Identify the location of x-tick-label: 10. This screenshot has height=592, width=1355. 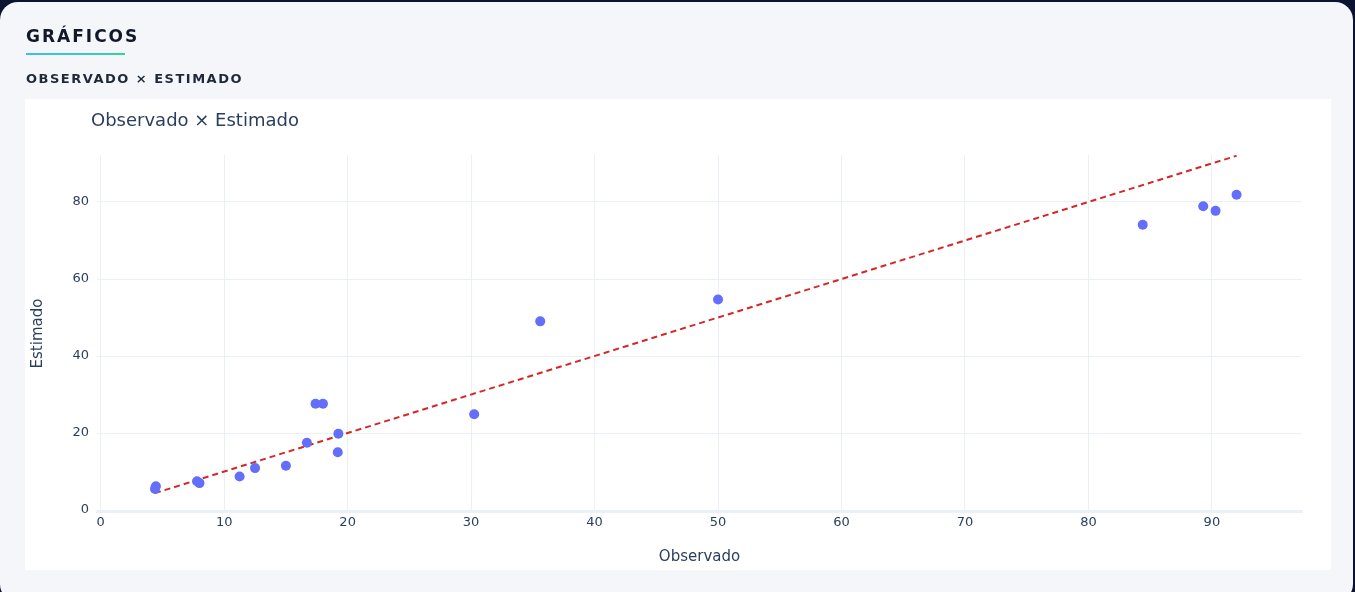
(224, 522).